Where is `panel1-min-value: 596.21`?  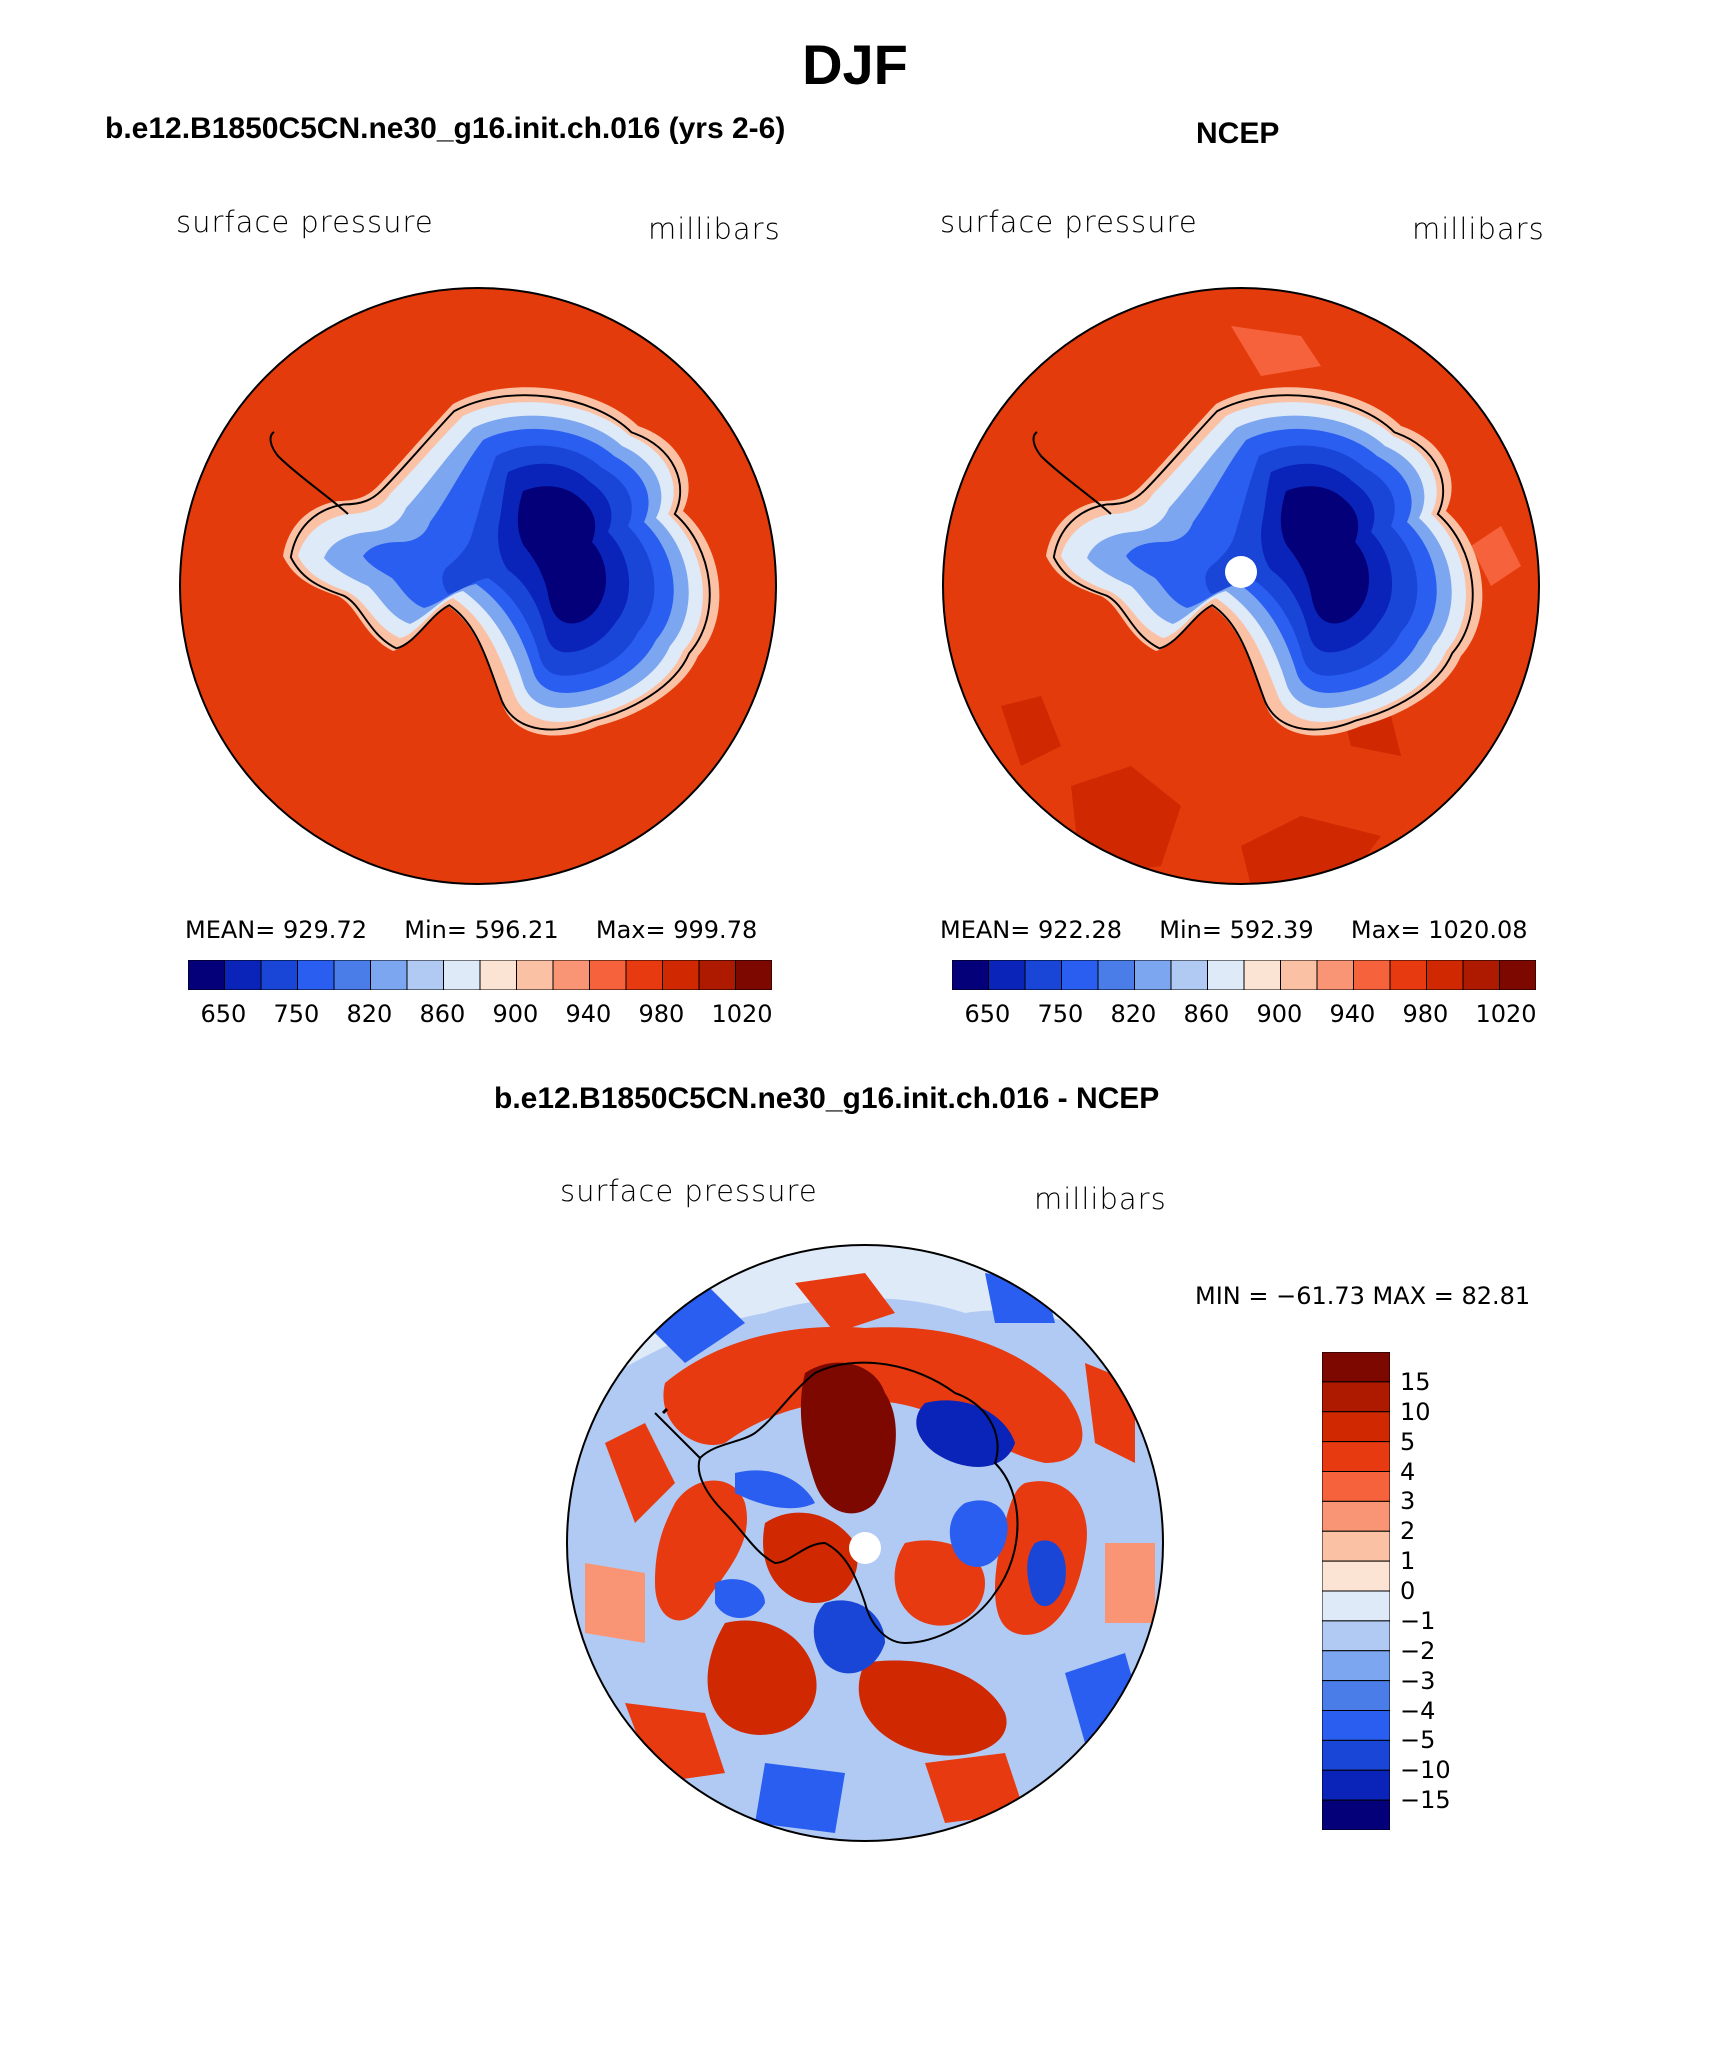 panel1-min-value: 596.21 is located at coordinates (516, 930).